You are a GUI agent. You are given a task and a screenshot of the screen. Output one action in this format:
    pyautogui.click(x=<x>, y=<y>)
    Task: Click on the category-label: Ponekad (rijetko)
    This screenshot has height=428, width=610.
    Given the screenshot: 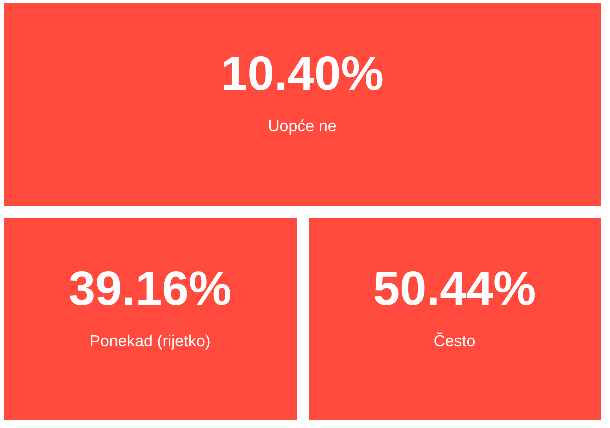 What is the action you would take?
    pyautogui.click(x=150, y=342)
    